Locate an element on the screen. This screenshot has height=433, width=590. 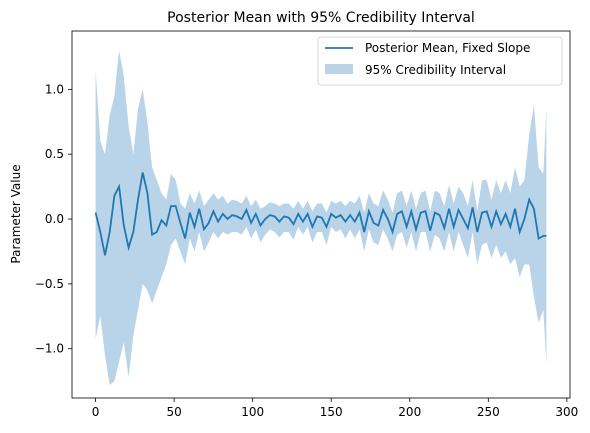
posterior-mean-line is located at coordinates (320, 214).